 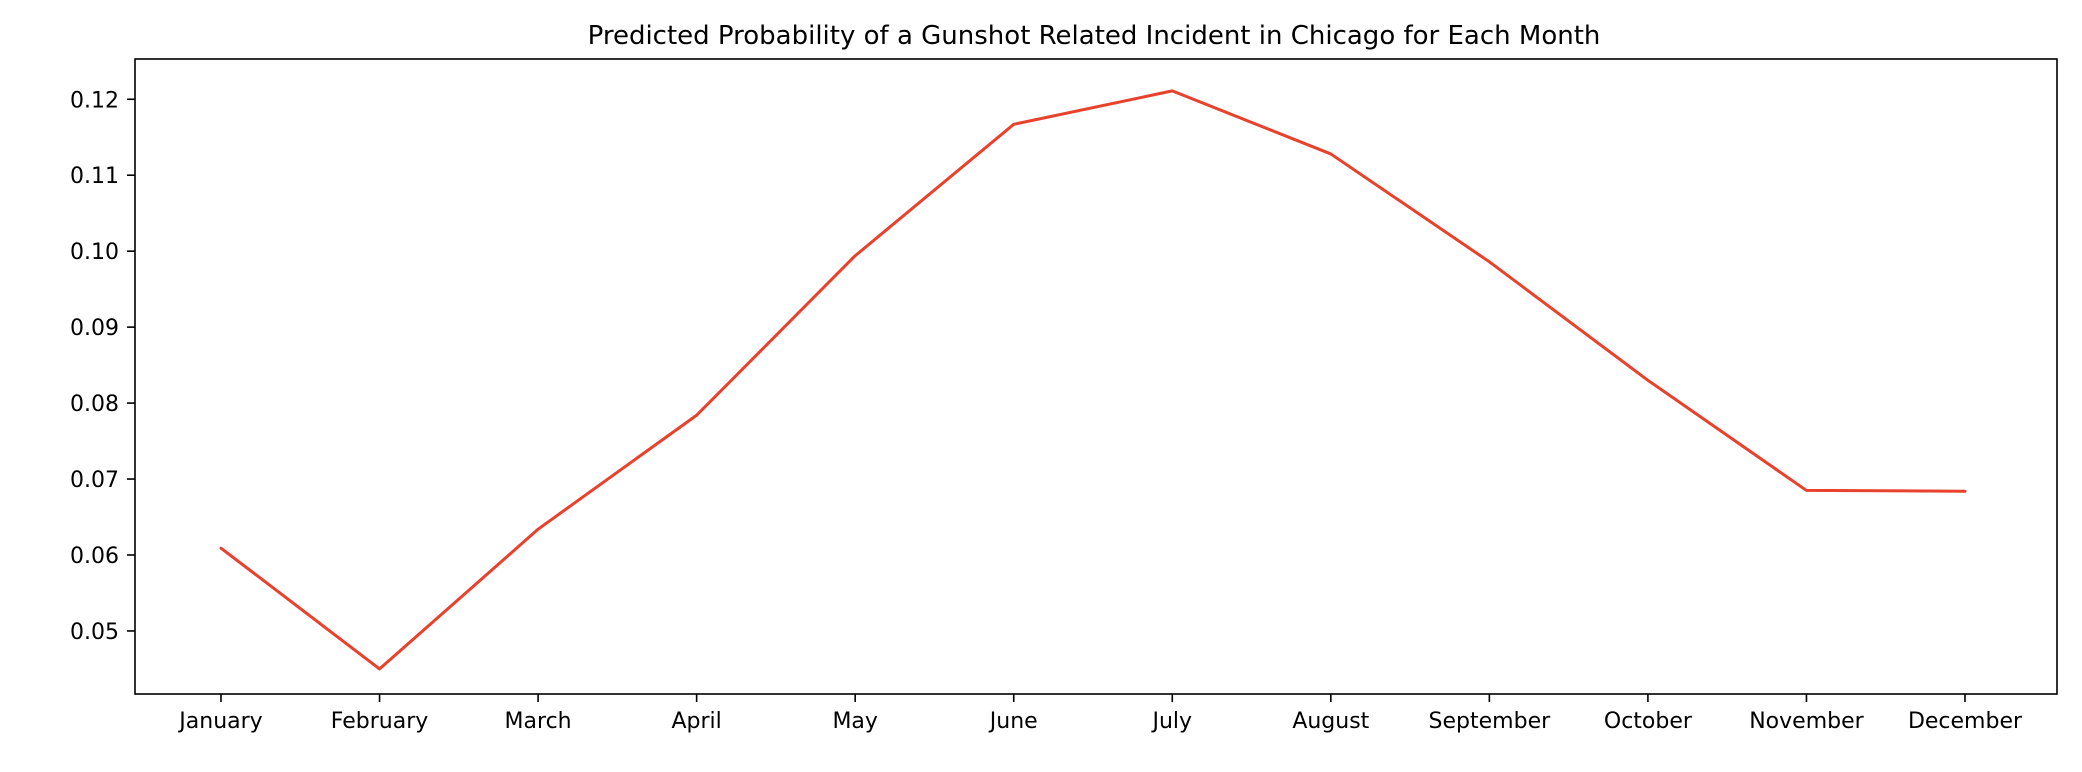 What do you see at coordinates (1965, 721) in the screenshot?
I see `x-tick-label: December` at bounding box center [1965, 721].